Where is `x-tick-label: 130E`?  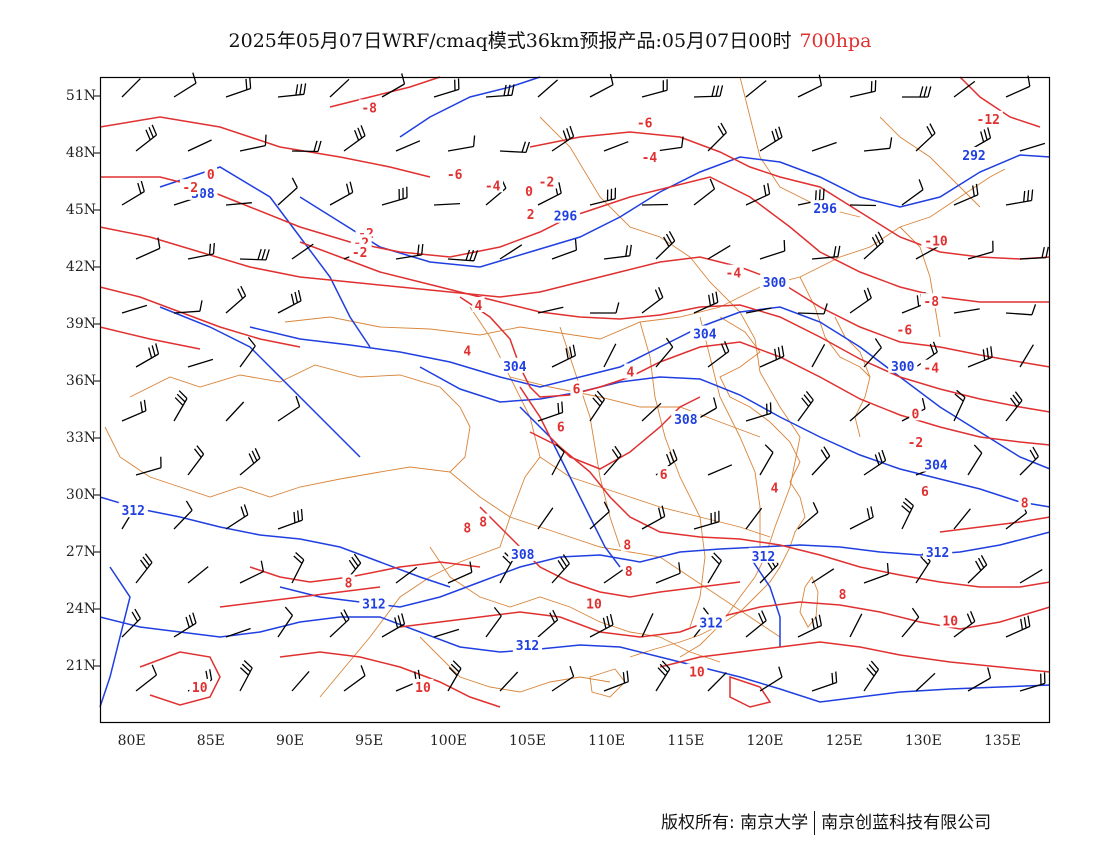
x-tick-label: 130E is located at coordinates (923, 741).